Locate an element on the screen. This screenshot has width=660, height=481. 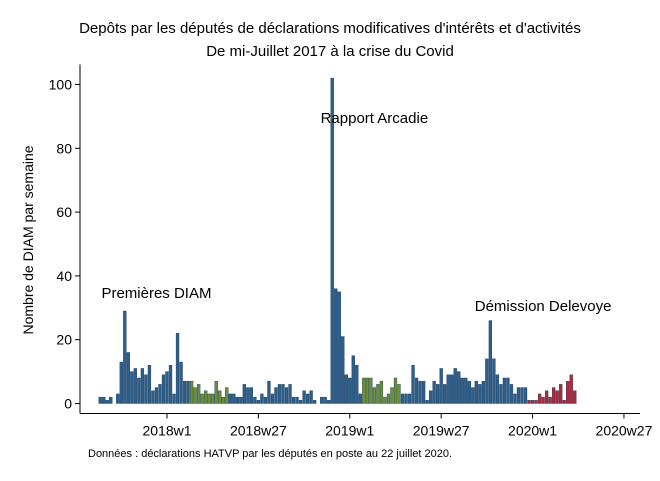
x-tick-label-2020w1: 2020w1 is located at coordinates (532, 431).